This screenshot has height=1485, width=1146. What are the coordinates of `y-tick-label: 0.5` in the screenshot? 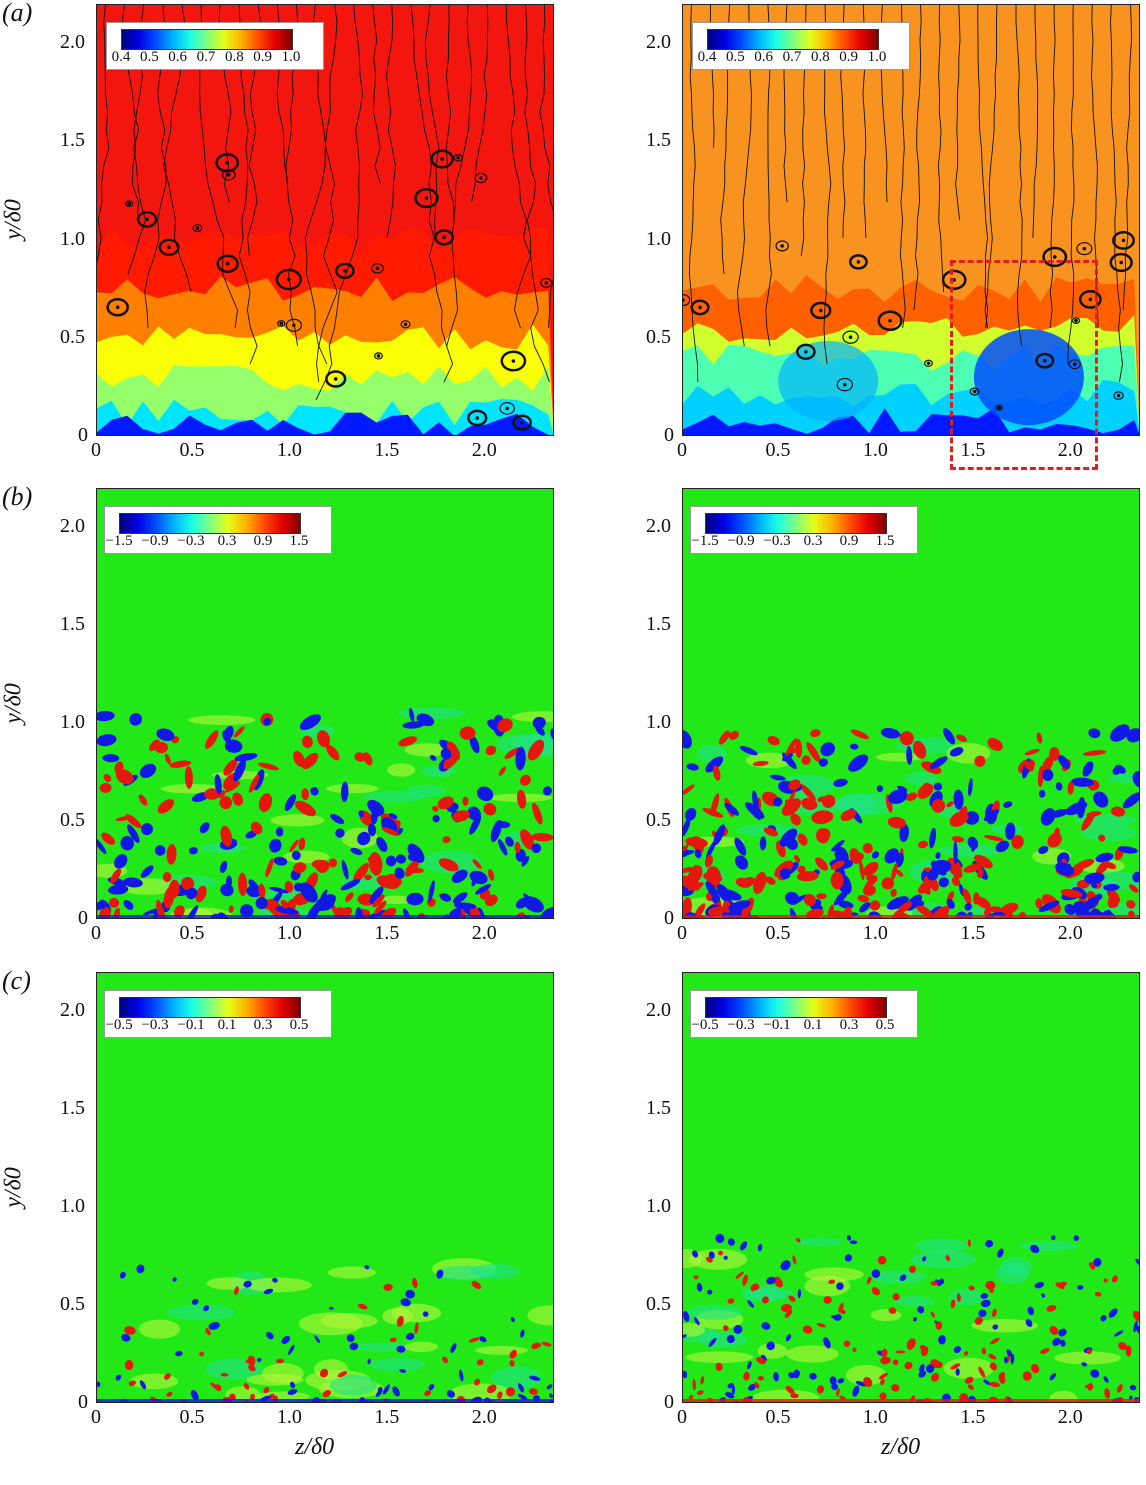 It's located at (658, 336).